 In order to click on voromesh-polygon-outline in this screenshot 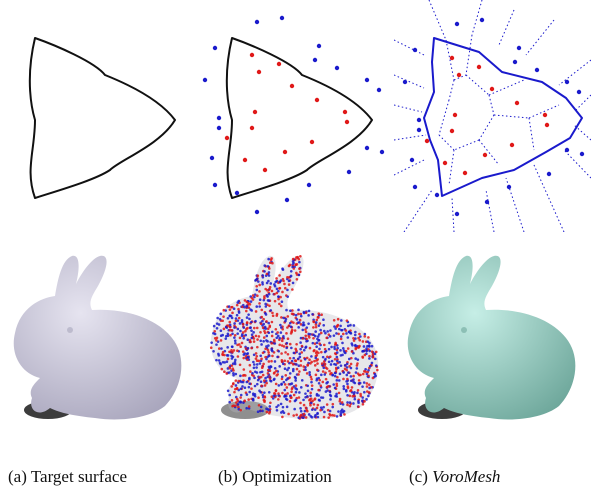, I will do `click(503, 117)`.